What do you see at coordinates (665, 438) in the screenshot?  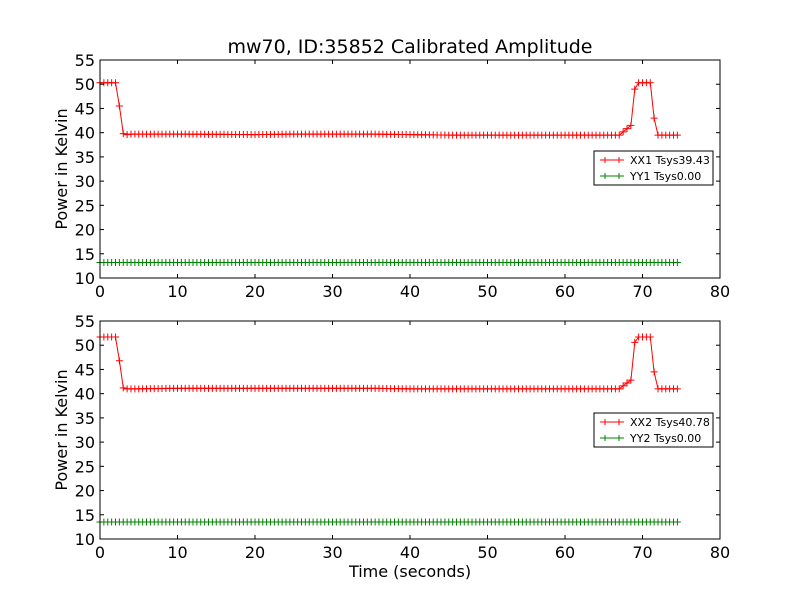 I see `legend-label: YY2 Tsys0.00` at bounding box center [665, 438].